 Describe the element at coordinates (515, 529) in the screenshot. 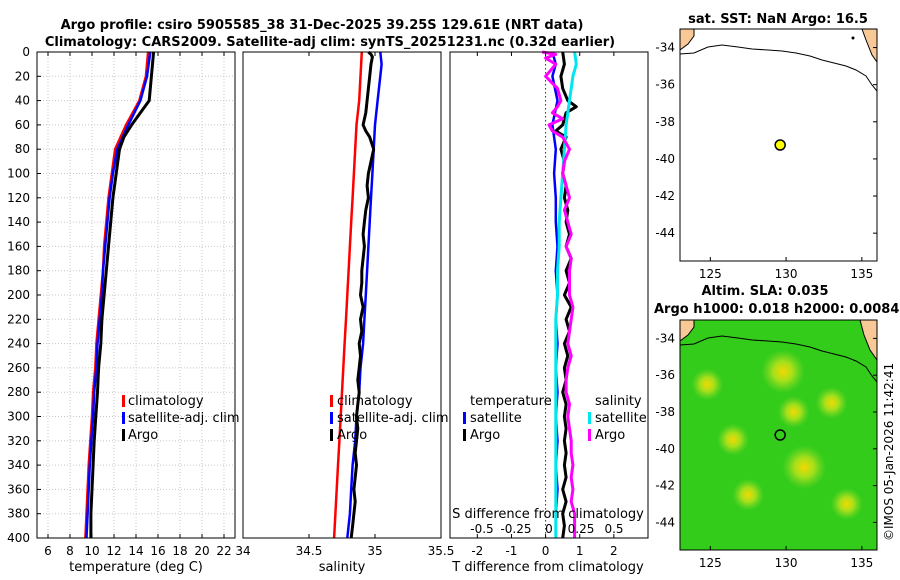

I see `s-tick-label: -0.25` at that location.